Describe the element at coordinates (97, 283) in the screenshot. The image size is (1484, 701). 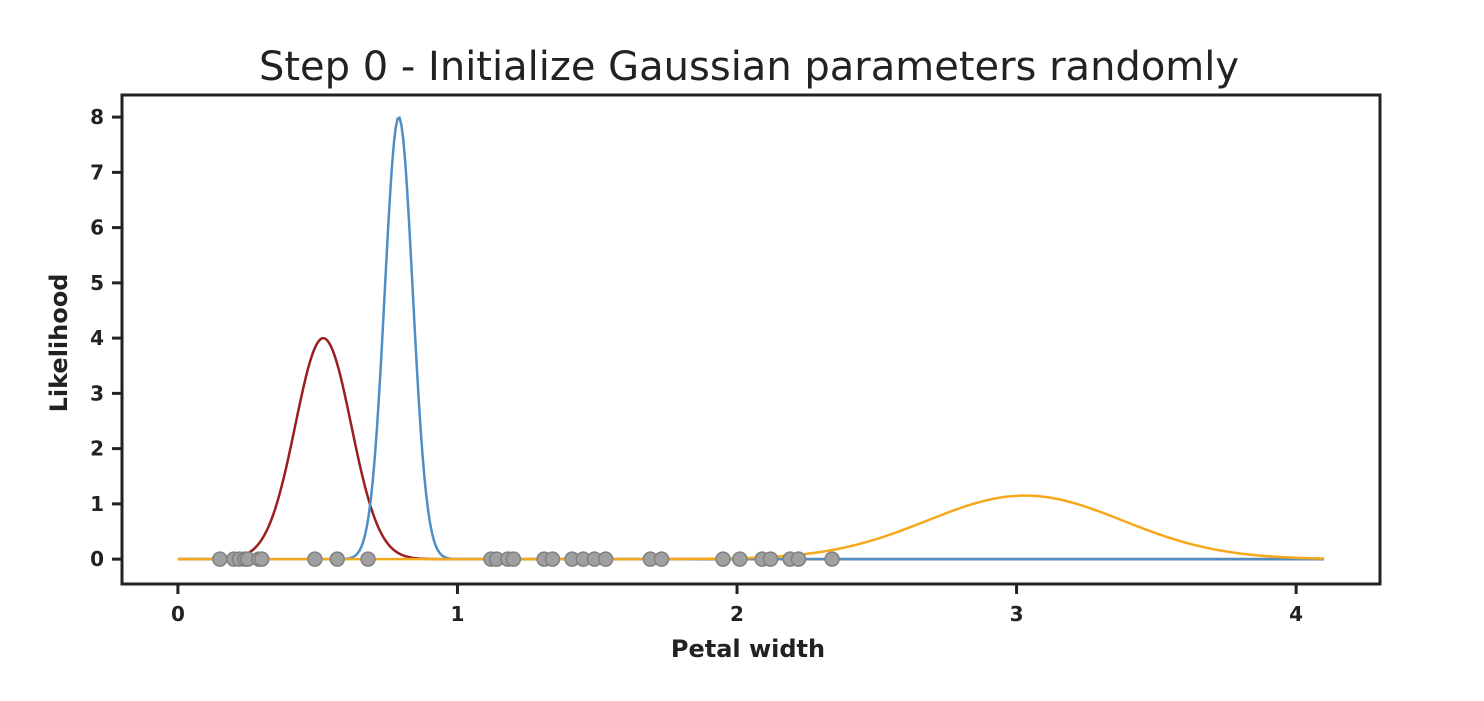
I see `y-tick-label: 5` at that location.